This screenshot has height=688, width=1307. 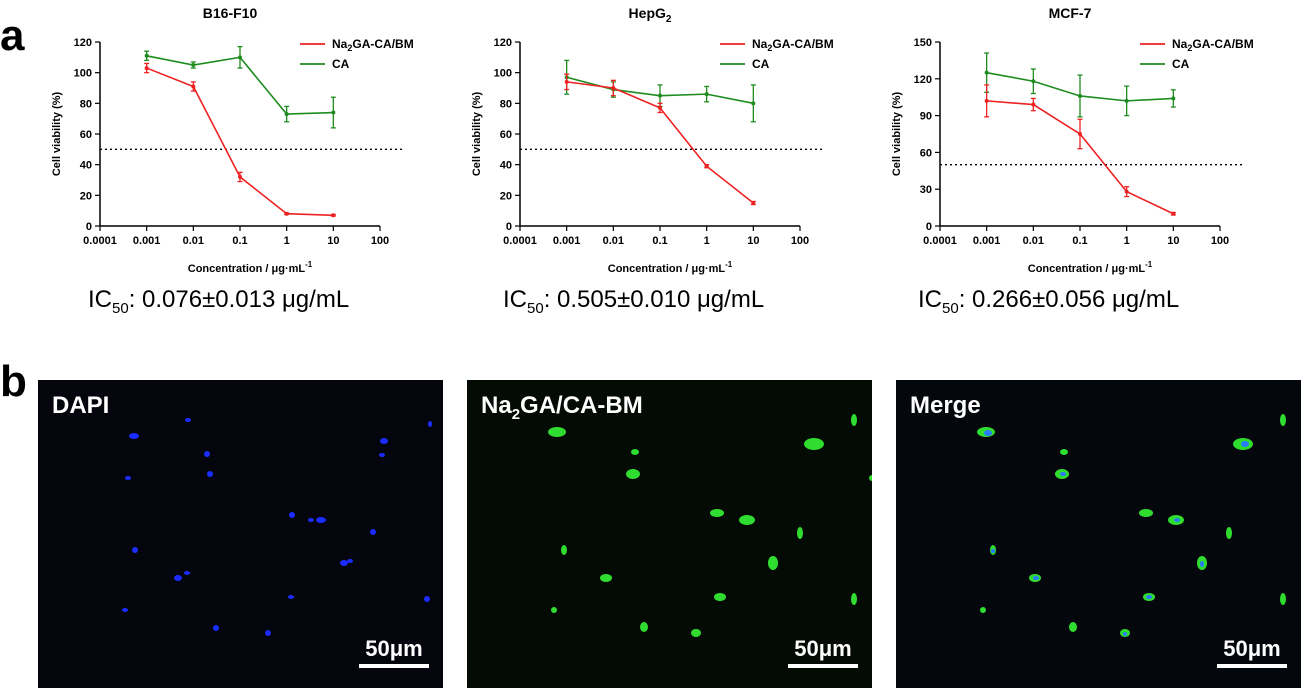 I want to click on ic50-value: : 0.076±0.013 μg/mL, so click(x=239, y=299).